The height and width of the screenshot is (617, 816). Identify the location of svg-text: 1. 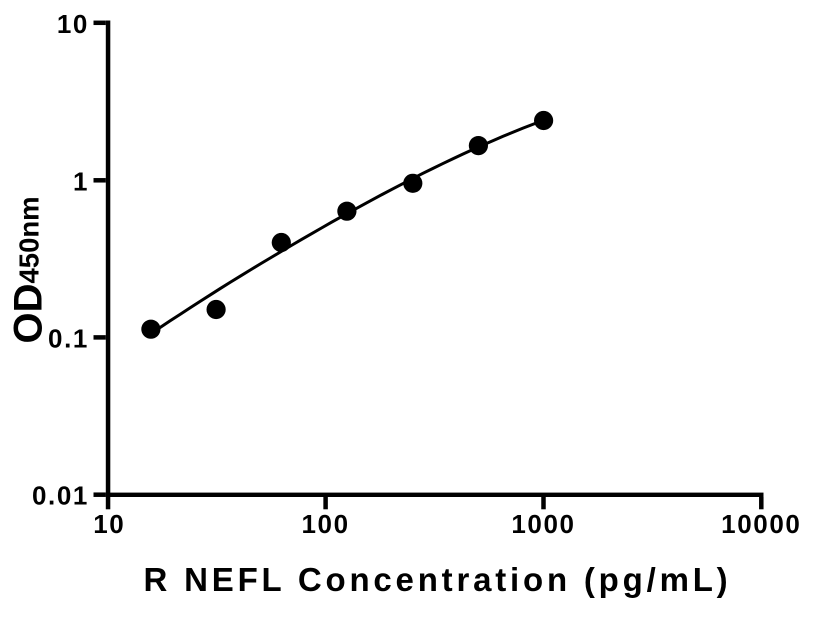
(81, 181).